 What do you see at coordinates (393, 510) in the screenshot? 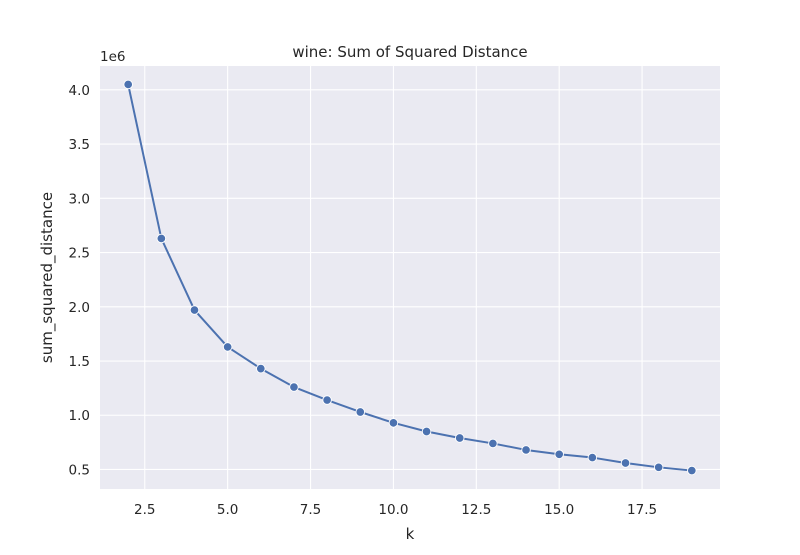
I see `x-tick-label: 10.0` at bounding box center [393, 510].